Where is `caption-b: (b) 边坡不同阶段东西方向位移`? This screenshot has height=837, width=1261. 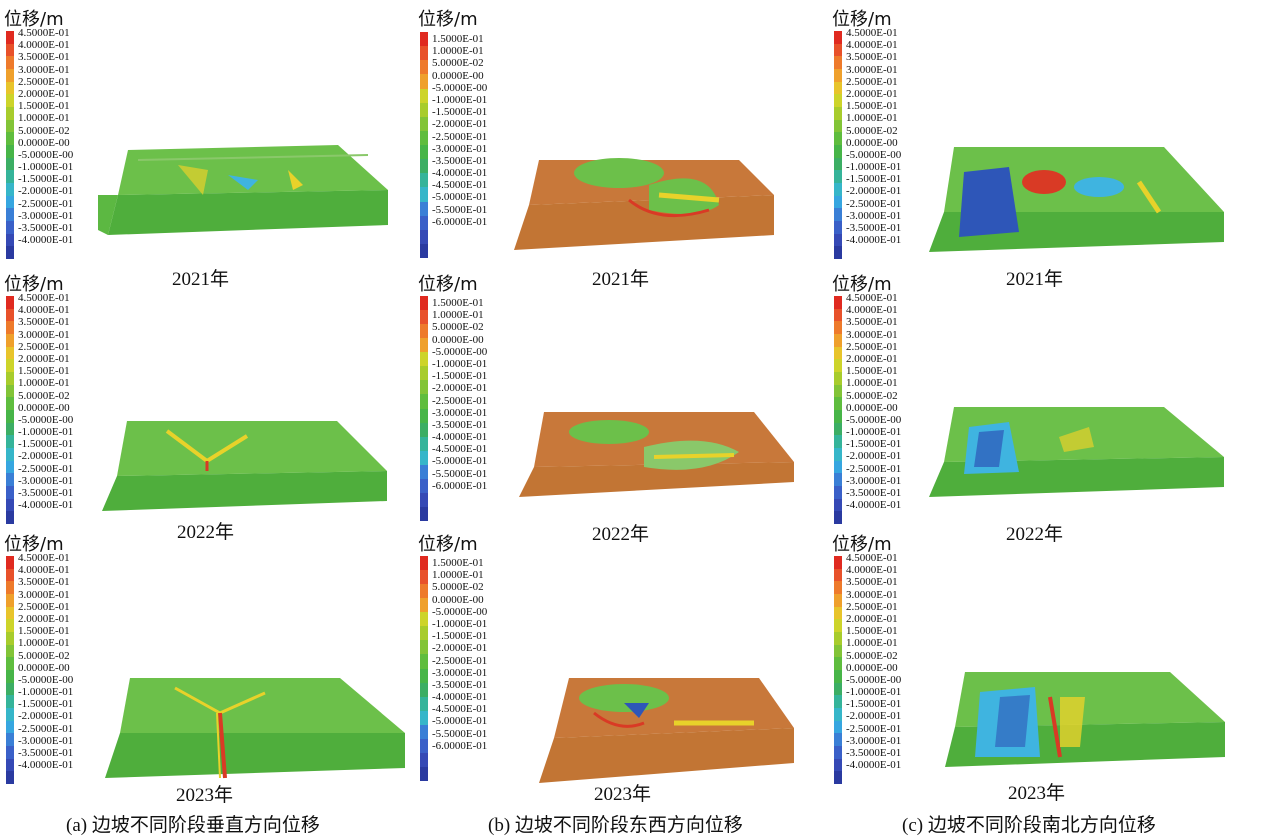 caption-b: (b) 边坡不同阶段东西方向位移 is located at coordinates (615, 825).